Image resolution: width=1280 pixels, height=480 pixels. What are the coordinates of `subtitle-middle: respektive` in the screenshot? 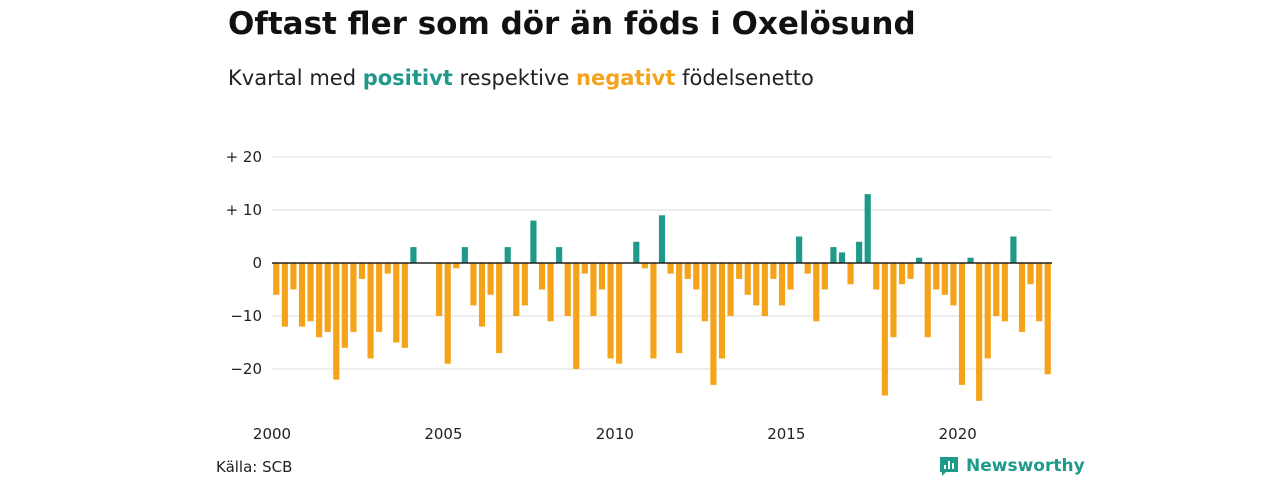 It's located at (514, 78).